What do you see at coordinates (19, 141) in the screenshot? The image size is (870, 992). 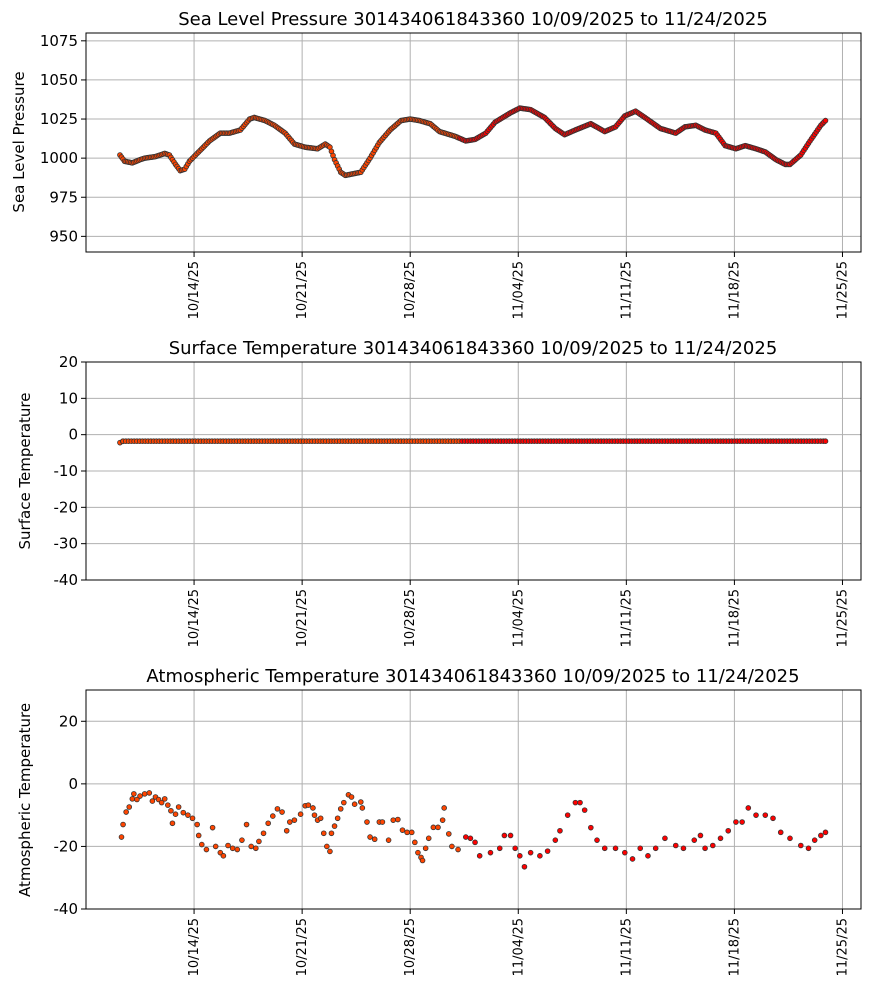 I see `y-axis-label: Sea Level Pressure` at bounding box center [19, 141].